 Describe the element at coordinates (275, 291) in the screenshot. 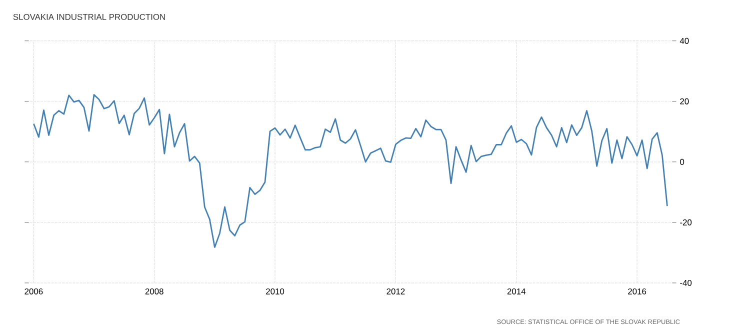

I see `x-tick-label: 2010` at that location.